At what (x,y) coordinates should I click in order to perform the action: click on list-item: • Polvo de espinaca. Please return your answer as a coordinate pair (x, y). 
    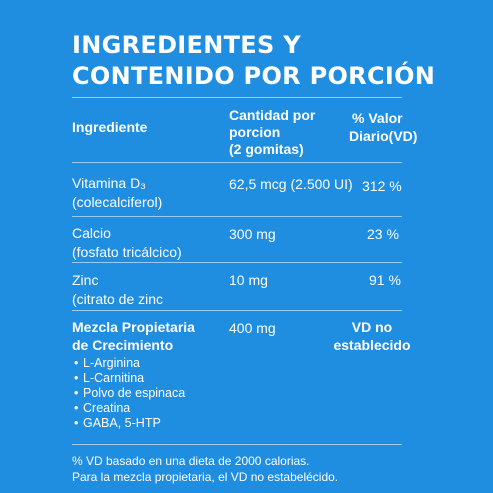
    Looking at the image, I should click on (130, 393).